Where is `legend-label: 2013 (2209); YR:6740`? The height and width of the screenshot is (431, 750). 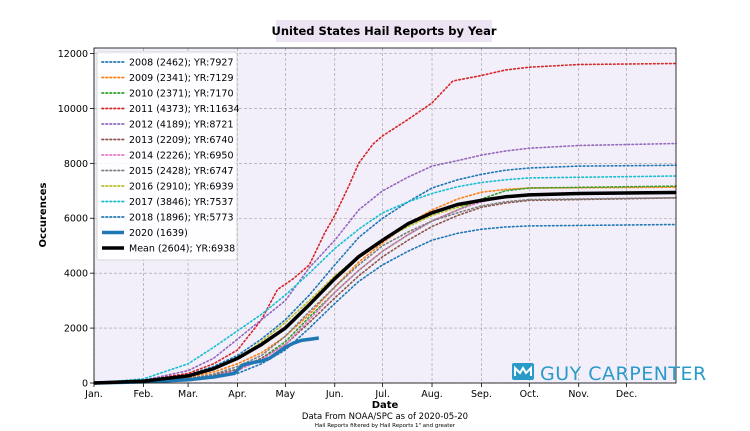
legend-label: 2013 (2209); YR:6740 is located at coordinates (181, 140).